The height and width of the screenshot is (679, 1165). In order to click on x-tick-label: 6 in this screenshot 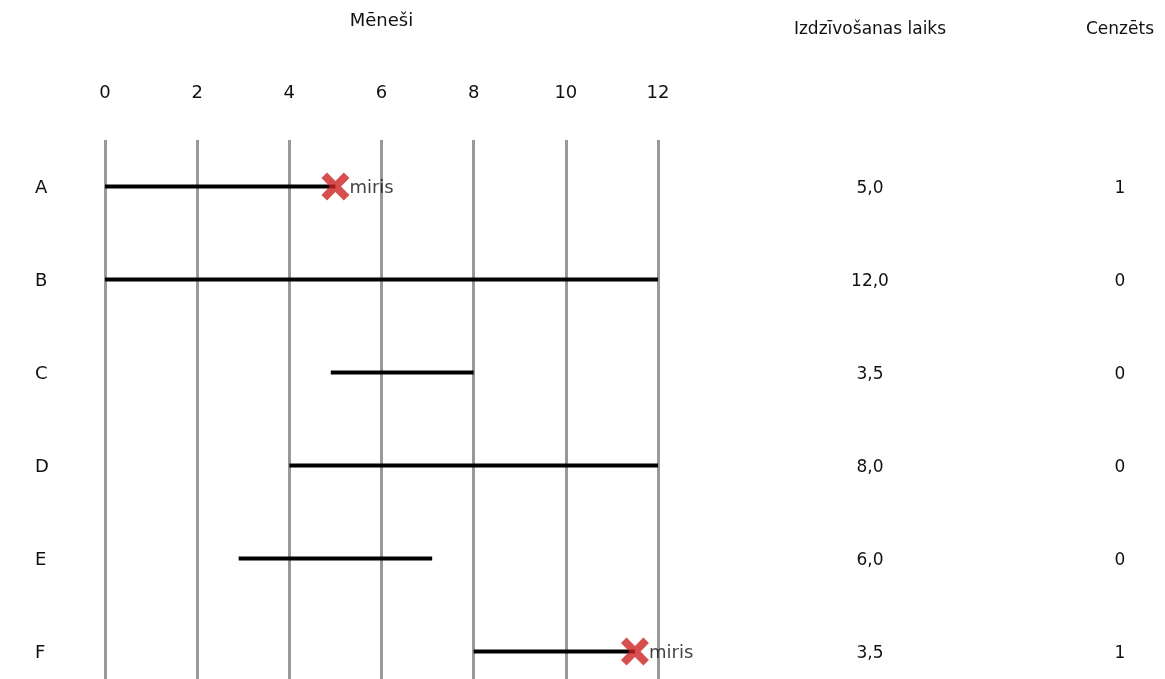, I will do `click(381, 91)`.